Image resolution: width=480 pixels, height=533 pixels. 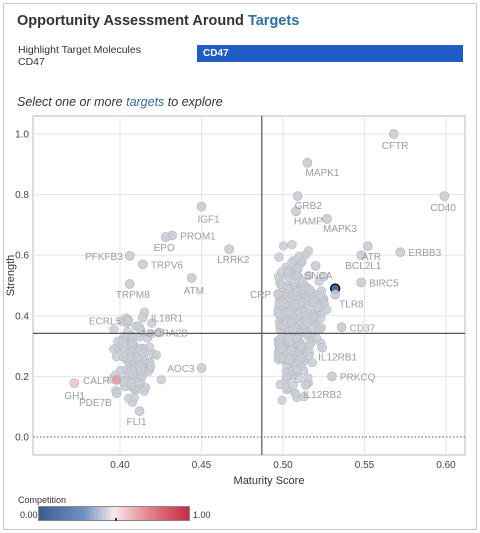 What do you see at coordinates (191, 278) in the screenshot?
I see `data-point-atm` at bounding box center [191, 278].